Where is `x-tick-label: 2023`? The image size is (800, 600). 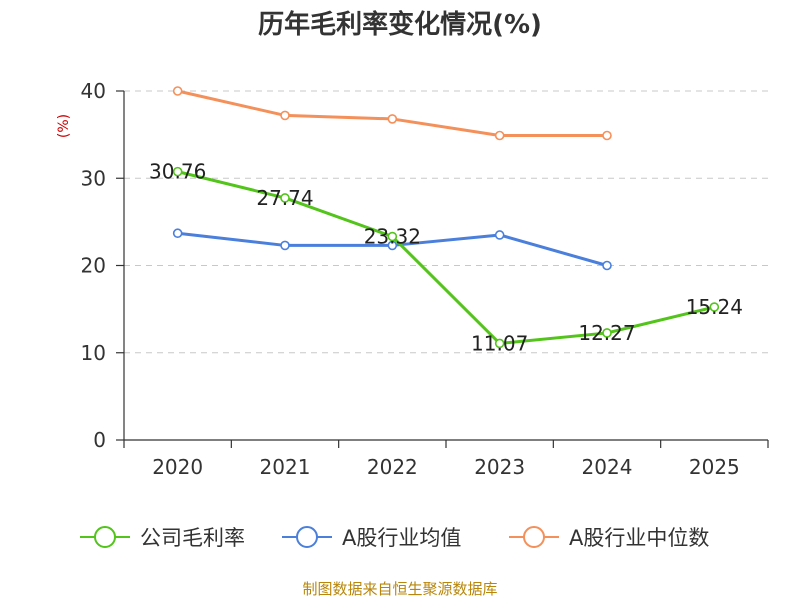 x-tick-label: 2023 is located at coordinates (499, 467).